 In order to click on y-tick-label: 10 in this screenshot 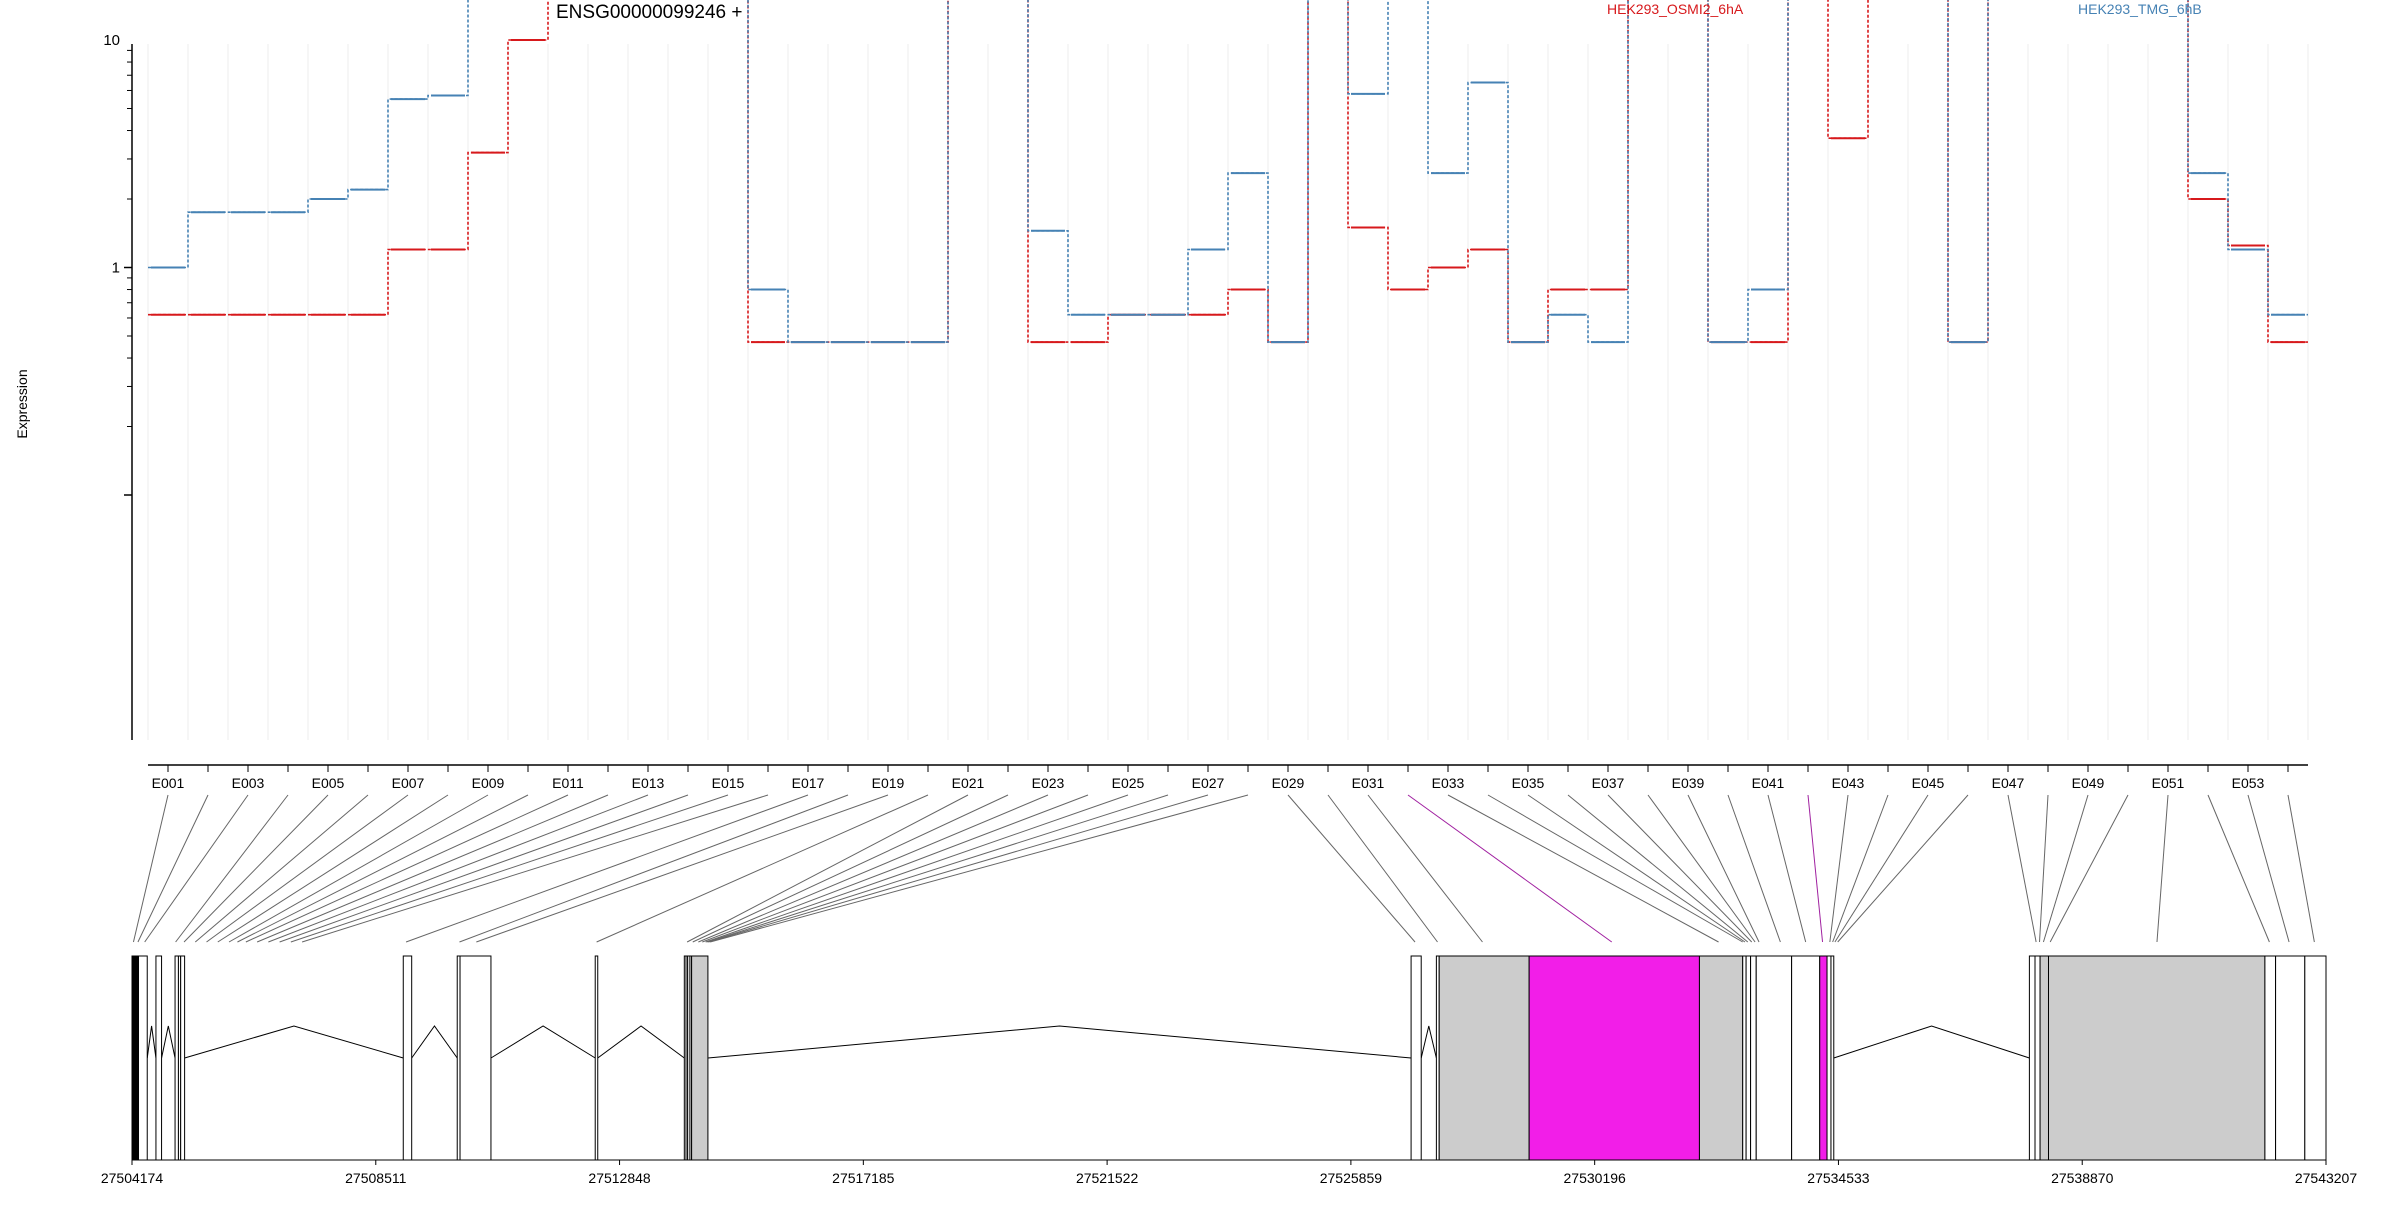, I will do `click(111, 40)`.